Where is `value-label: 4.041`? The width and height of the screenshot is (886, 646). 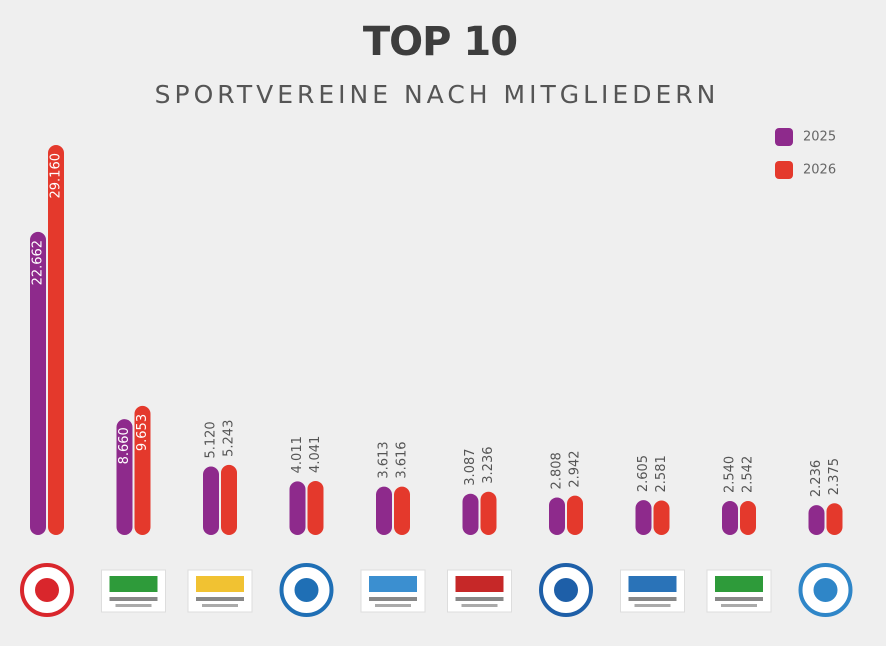
value-label: 4.041 is located at coordinates (315, 454).